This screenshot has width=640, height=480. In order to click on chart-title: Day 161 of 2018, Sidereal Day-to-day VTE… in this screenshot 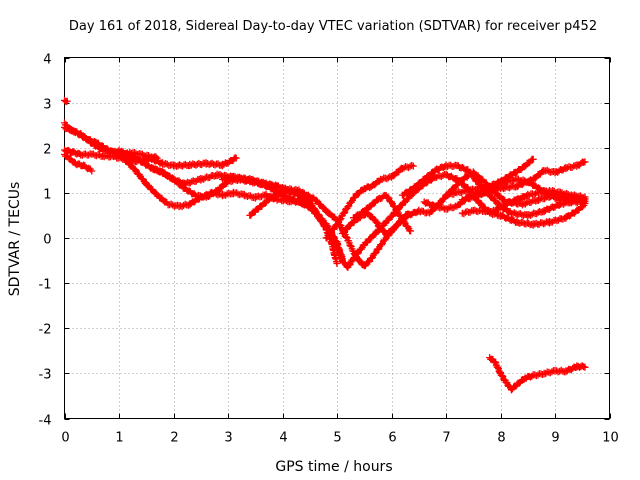, I will do `click(333, 26)`.